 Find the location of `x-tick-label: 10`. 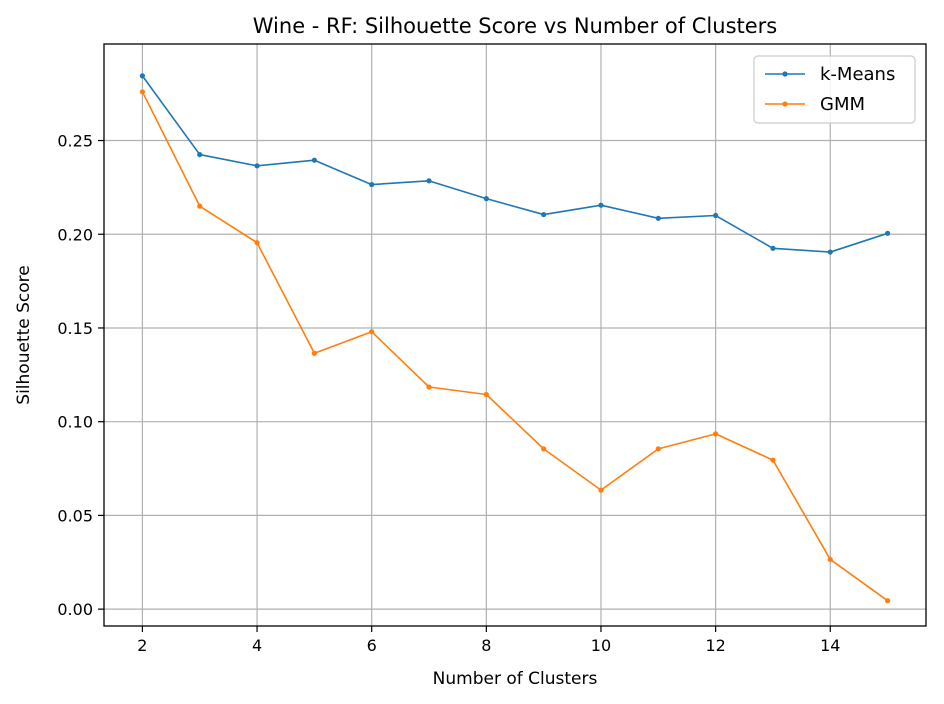

x-tick-label: 10 is located at coordinates (601, 645).